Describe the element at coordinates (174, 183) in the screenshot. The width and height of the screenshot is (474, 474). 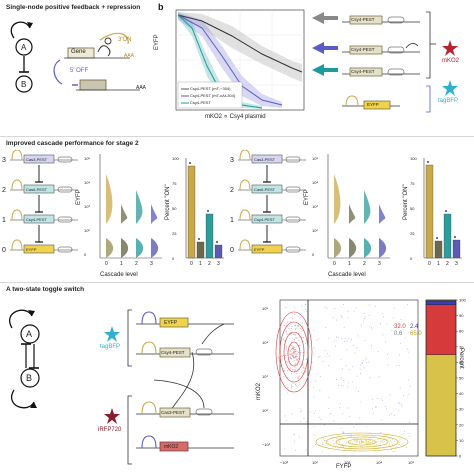
I see `bar-ytick-label: 75` at that location.